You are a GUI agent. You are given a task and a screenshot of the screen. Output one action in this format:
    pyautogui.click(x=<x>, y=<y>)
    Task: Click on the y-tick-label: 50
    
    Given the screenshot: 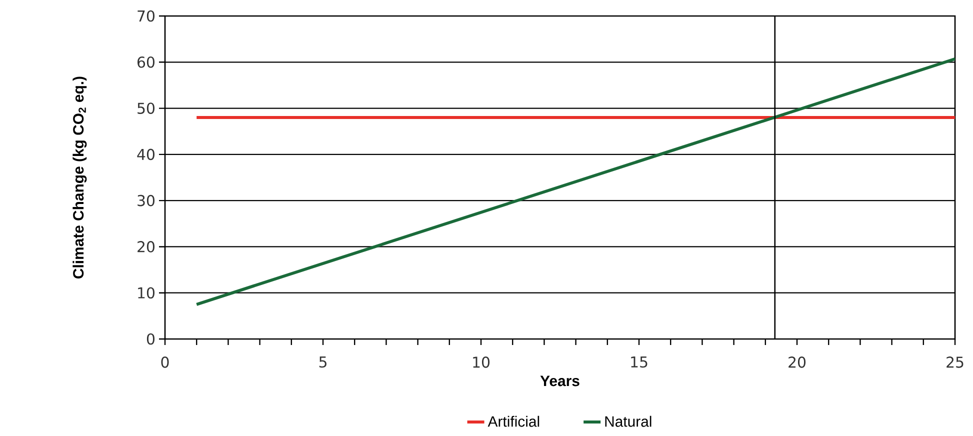 What is the action you would take?
    pyautogui.click(x=146, y=108)
    